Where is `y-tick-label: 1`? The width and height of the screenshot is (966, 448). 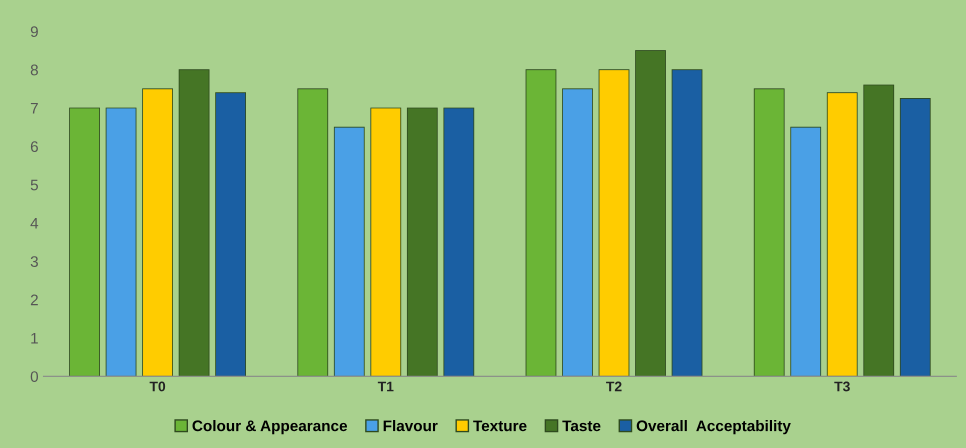
y-tick-label: 1 is located at coordinates (34, 338).